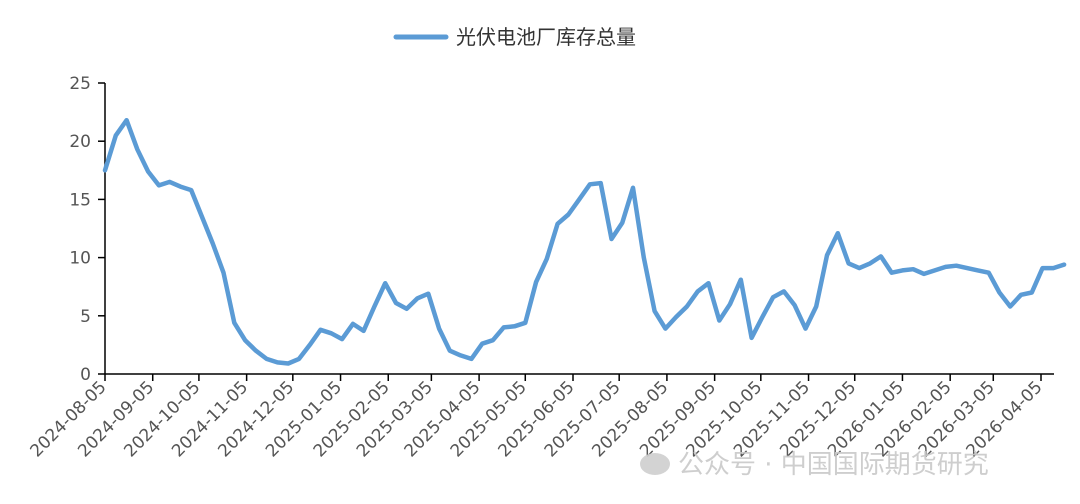 This screenshot has width=1080, height=504. Describe the element at coordinates (80, 200) in the screenshot. I see `y-tick-label: 15` at that location.